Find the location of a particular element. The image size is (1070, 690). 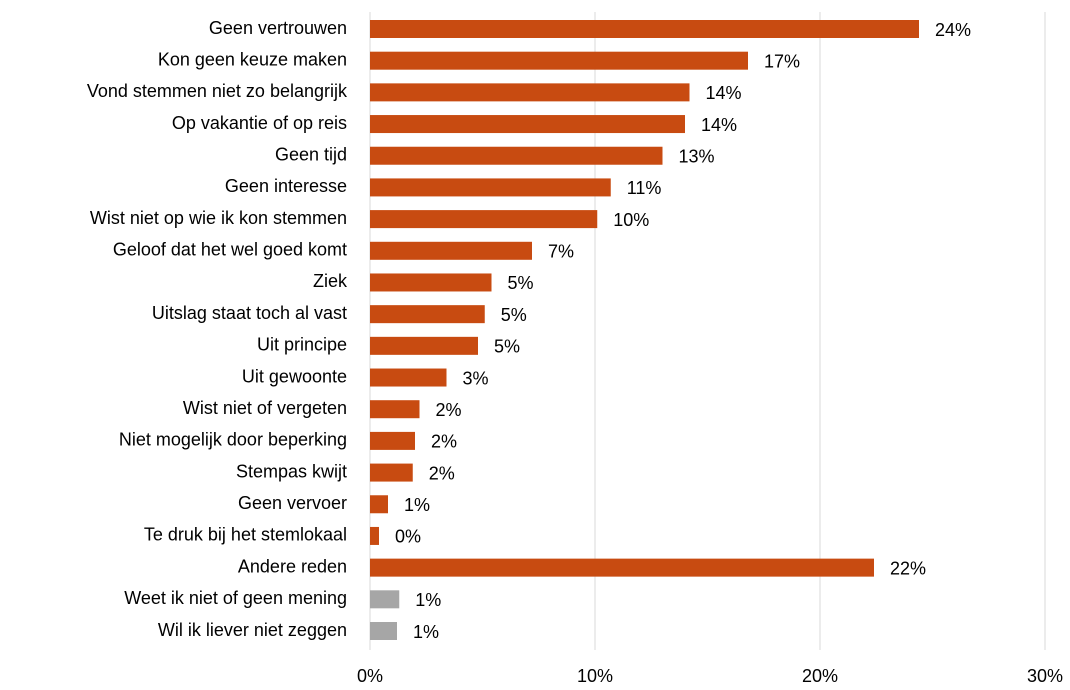

data-label: 3% is located at coordinates (476, 378).